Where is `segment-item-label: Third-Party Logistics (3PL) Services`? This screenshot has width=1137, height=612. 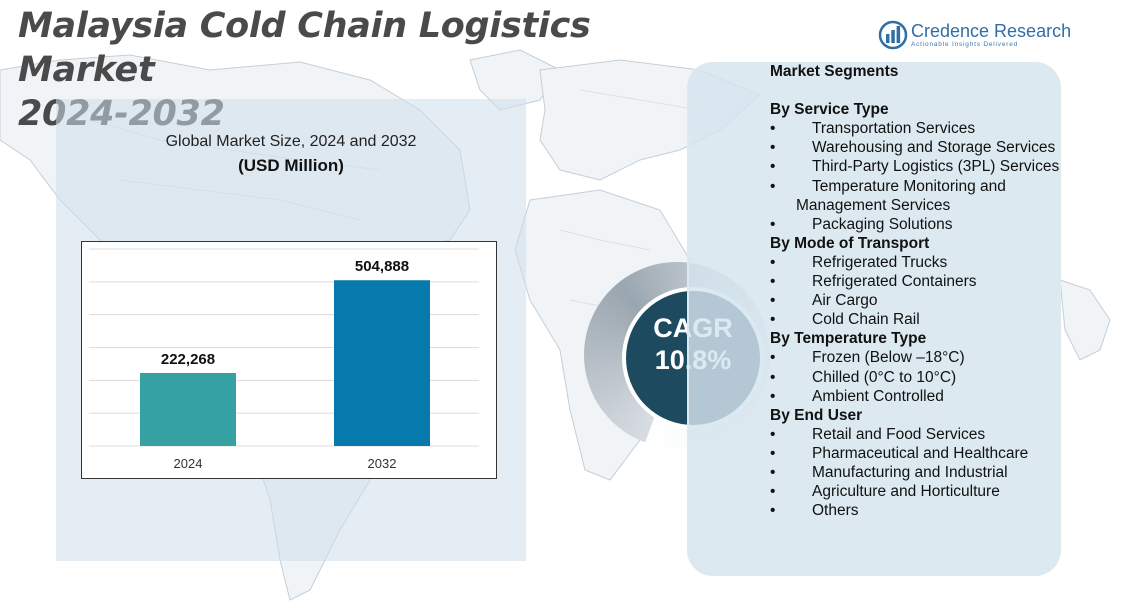 segment-item-label: Third-Party Logistics (3PL) Services is located at coordinates (936, 167).